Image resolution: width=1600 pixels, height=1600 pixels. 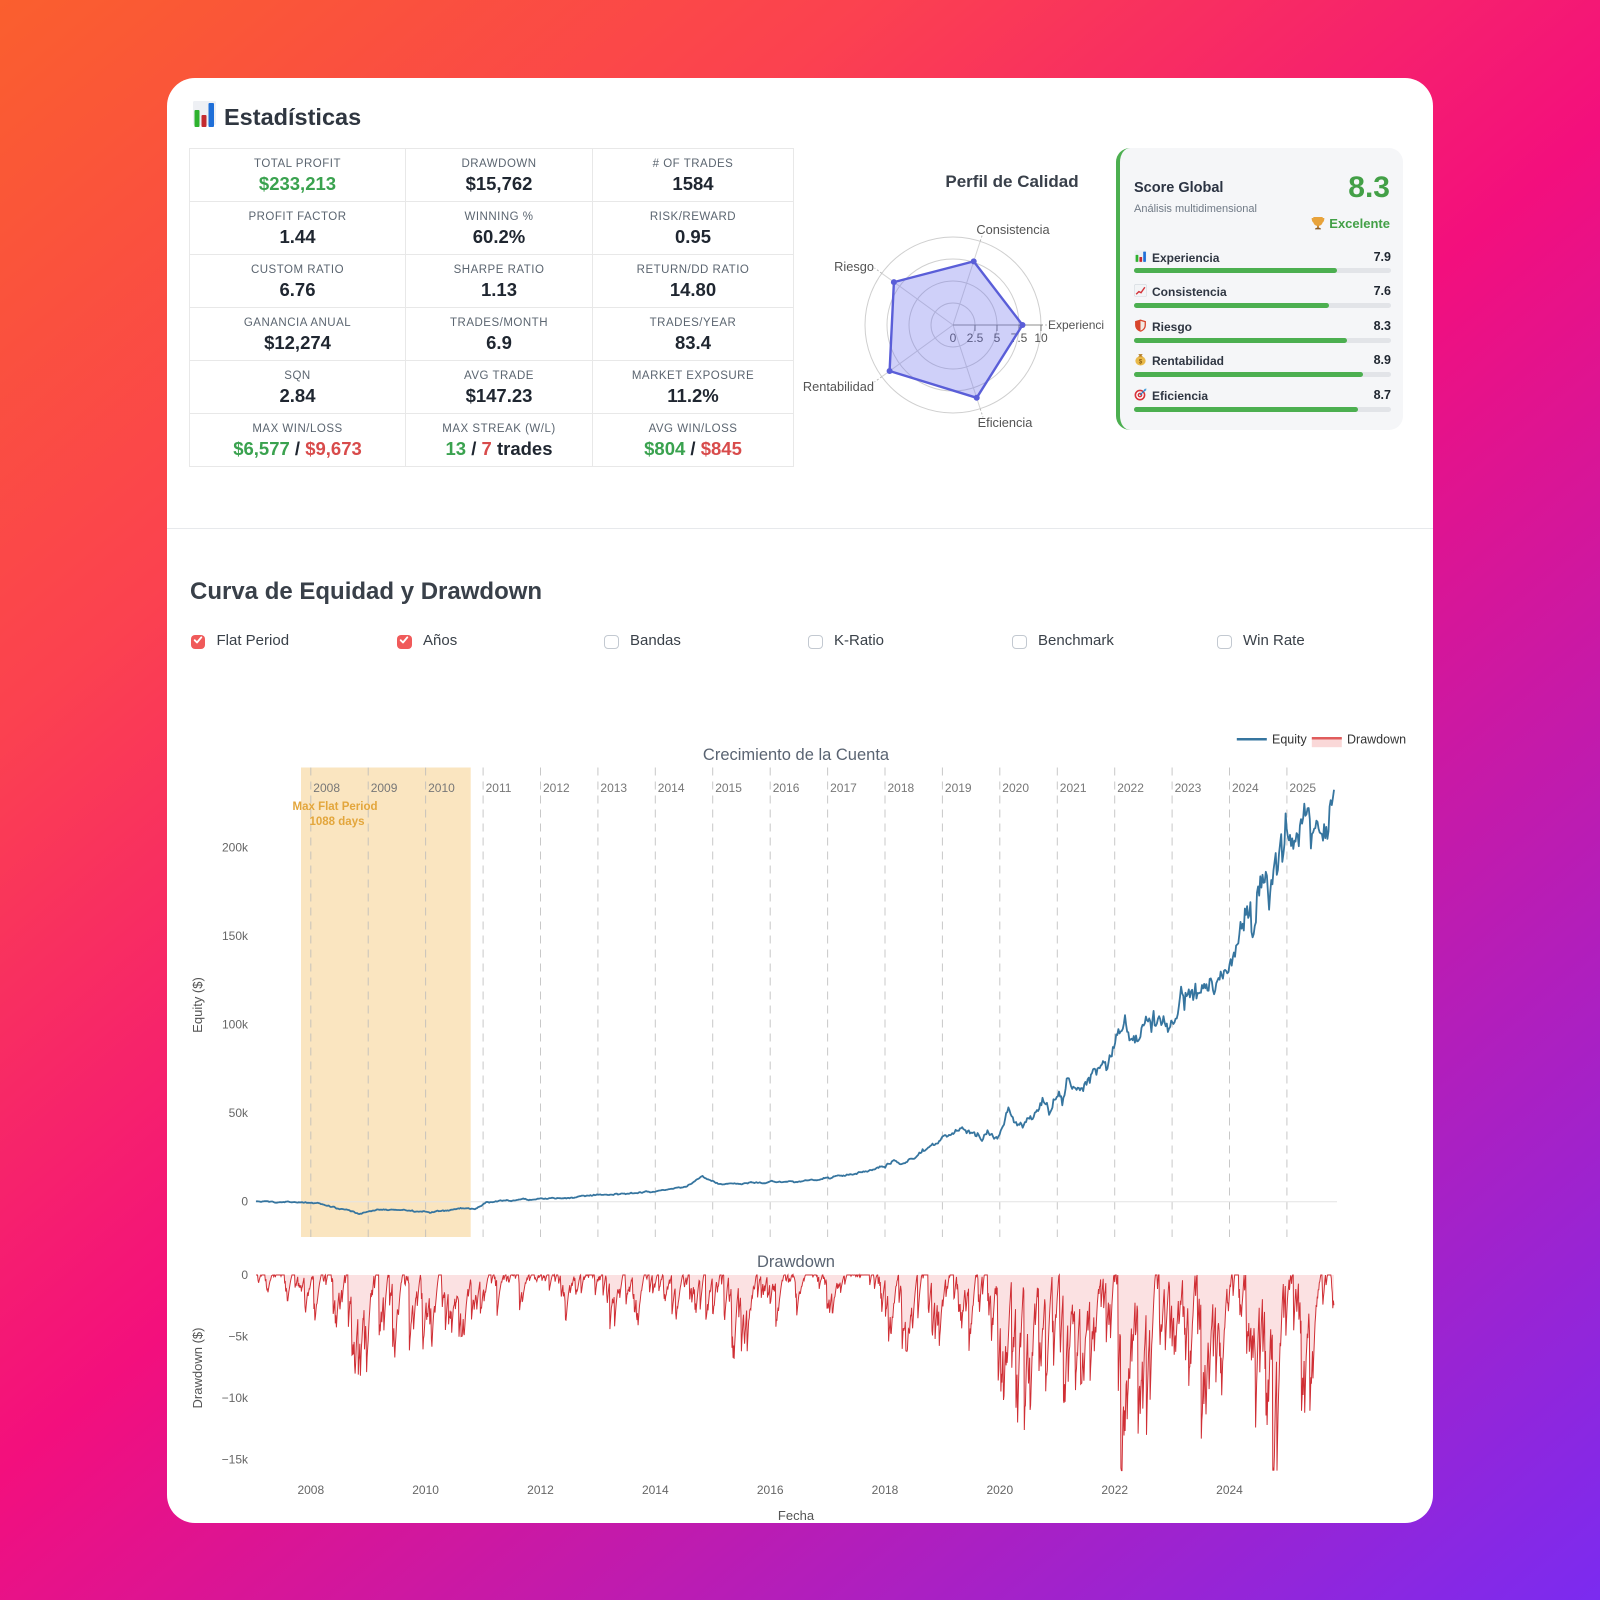 What do you see at coordinates (197, 1005) in the screenshot?
I see `svg-text: Equity ($)` at bounding box center [197, 1005].